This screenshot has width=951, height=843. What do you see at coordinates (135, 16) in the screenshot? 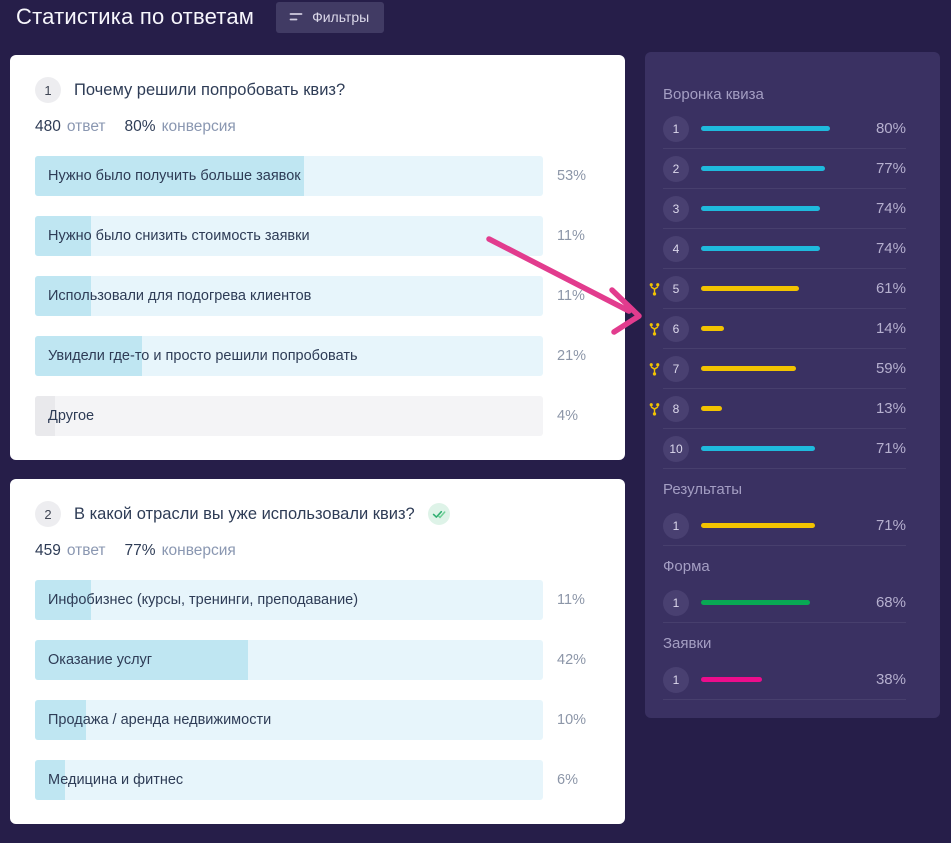
I see `page-title: Статистика по ответам` at bounding box center [135, 16].